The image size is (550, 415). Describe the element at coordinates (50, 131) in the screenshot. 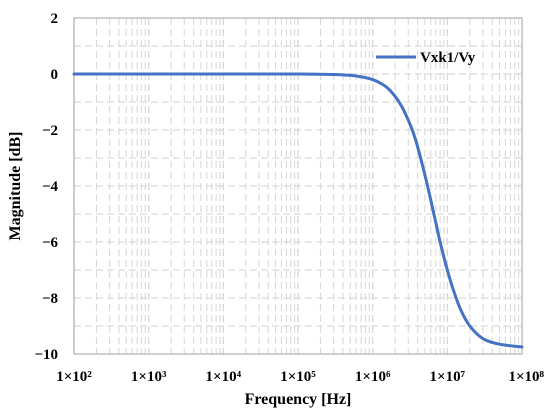

I see `y-tick-label: −2` at that location.